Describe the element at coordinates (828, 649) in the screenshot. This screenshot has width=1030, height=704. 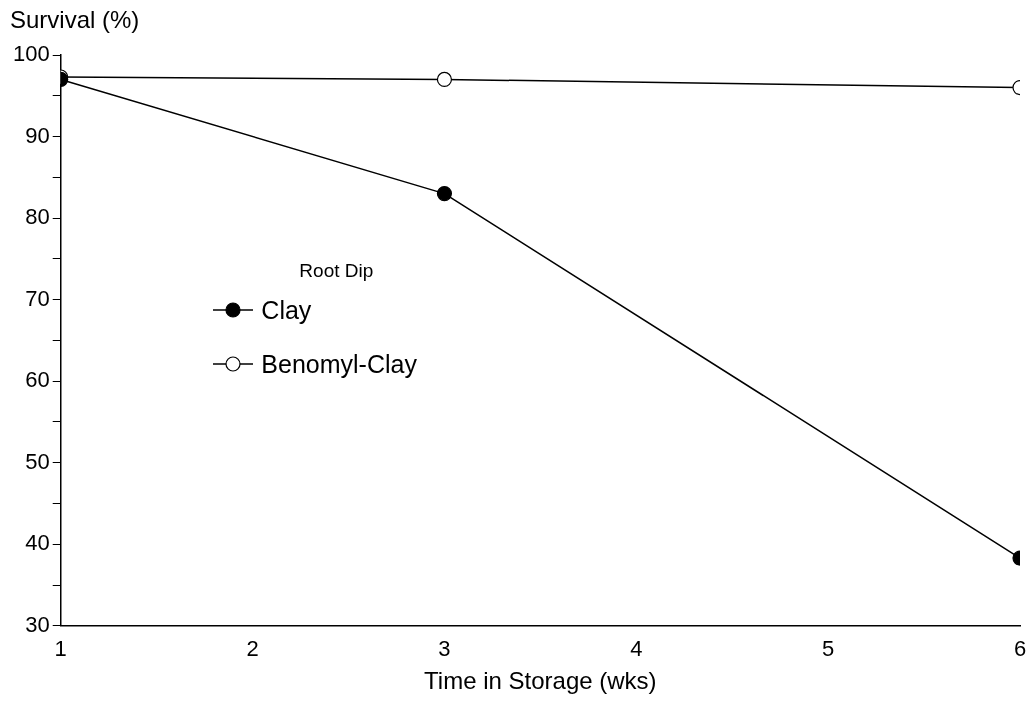
I see `x-tick-label: 5` at that location.